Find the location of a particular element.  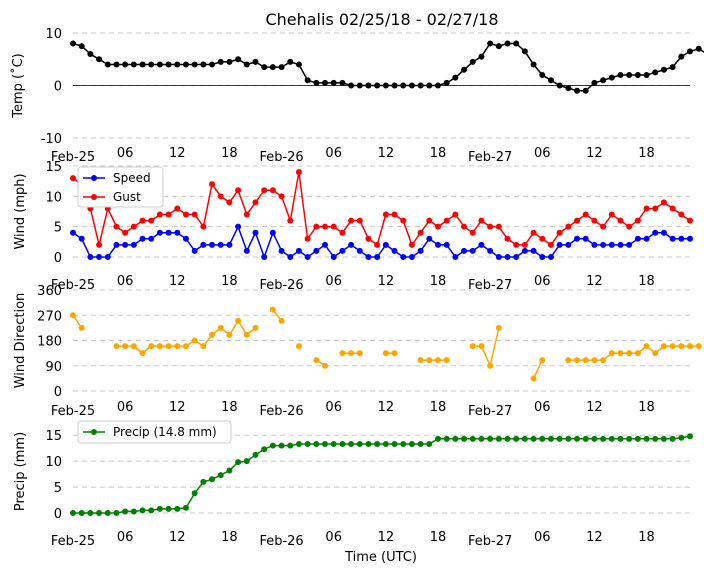

series-line is located at coordinates (381, 209).